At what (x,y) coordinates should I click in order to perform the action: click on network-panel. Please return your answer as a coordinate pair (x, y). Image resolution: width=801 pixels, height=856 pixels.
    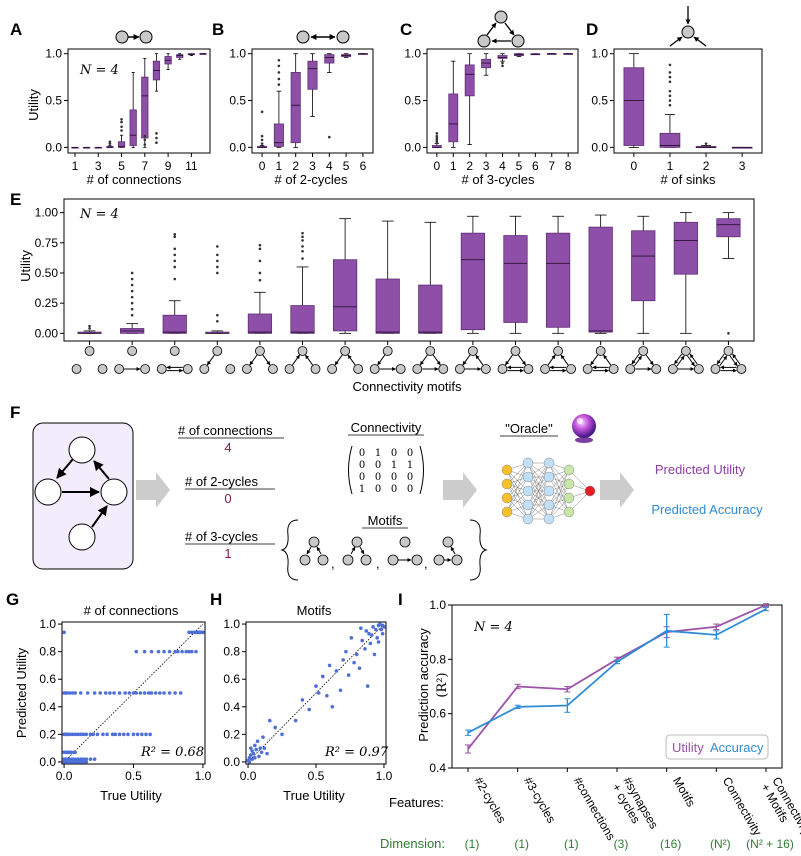
    Looking at the image, I should click on (83, 496).